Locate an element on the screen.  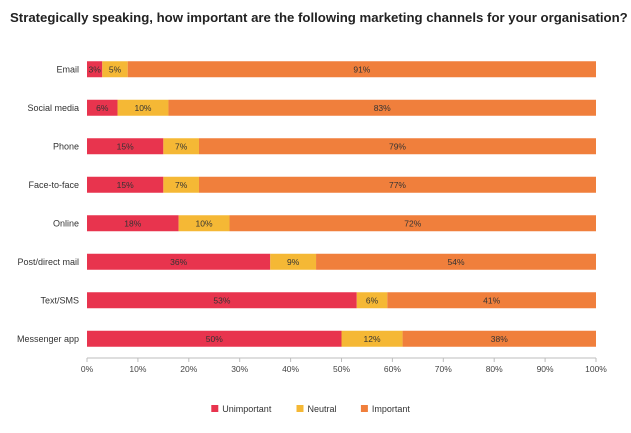
bar-value-label: 3% is located at coordinates (94, 69).